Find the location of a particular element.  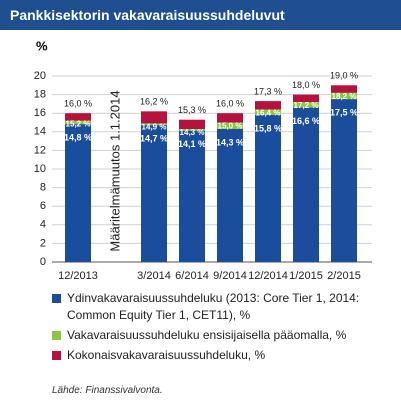

value-label: 17,3 % is located at coordinates (268, 91).